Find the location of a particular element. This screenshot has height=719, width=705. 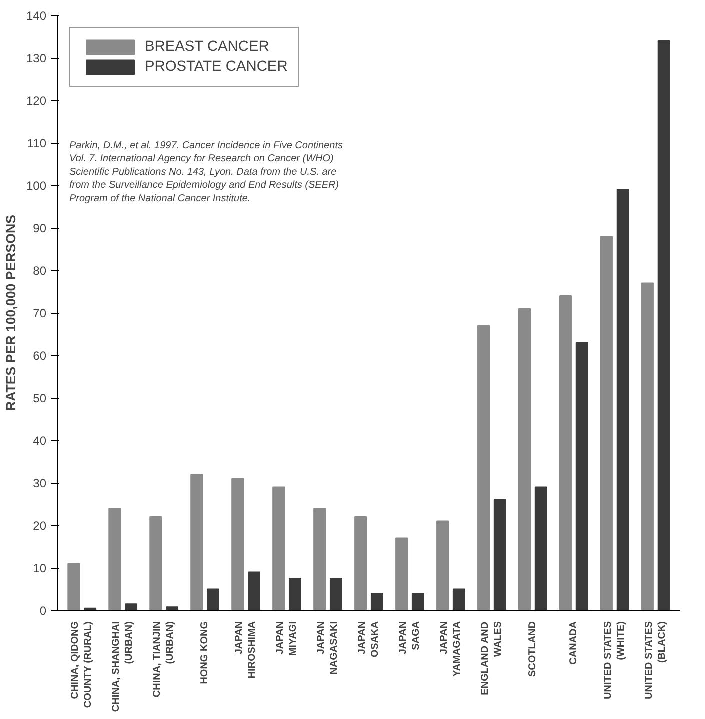

y-tick-label: 60 is located at coordinates (40, 356).